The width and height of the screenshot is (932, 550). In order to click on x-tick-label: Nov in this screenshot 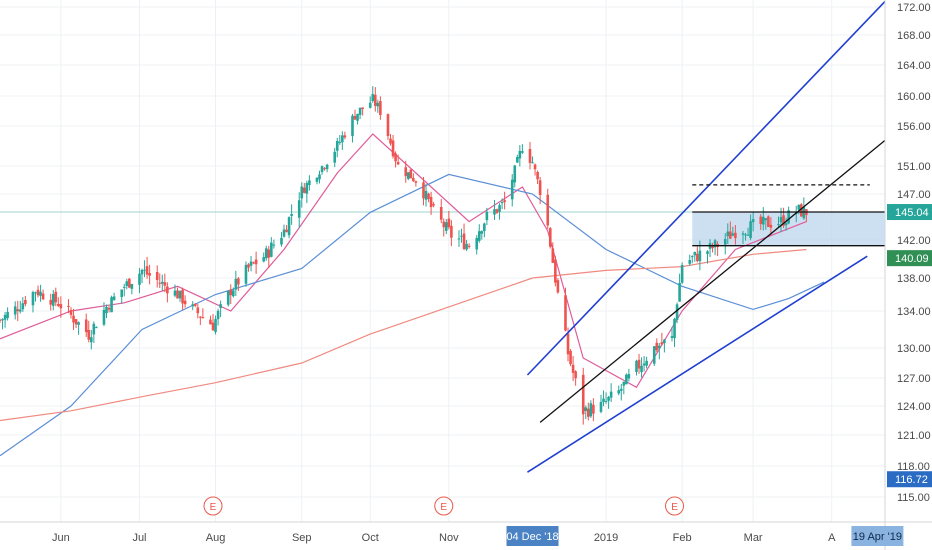, I will do `click(449, 538)`.